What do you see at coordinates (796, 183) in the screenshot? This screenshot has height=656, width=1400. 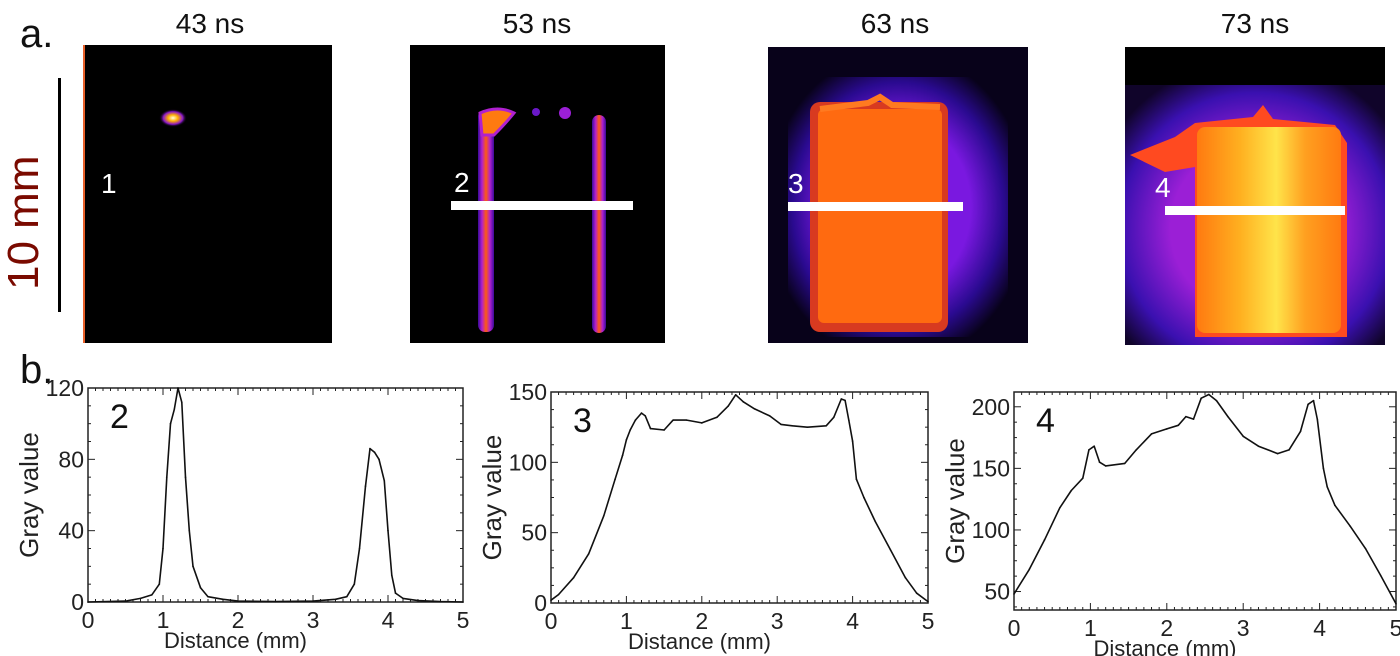 I see `image-number-3: 3` at bounding box center [796, 183].